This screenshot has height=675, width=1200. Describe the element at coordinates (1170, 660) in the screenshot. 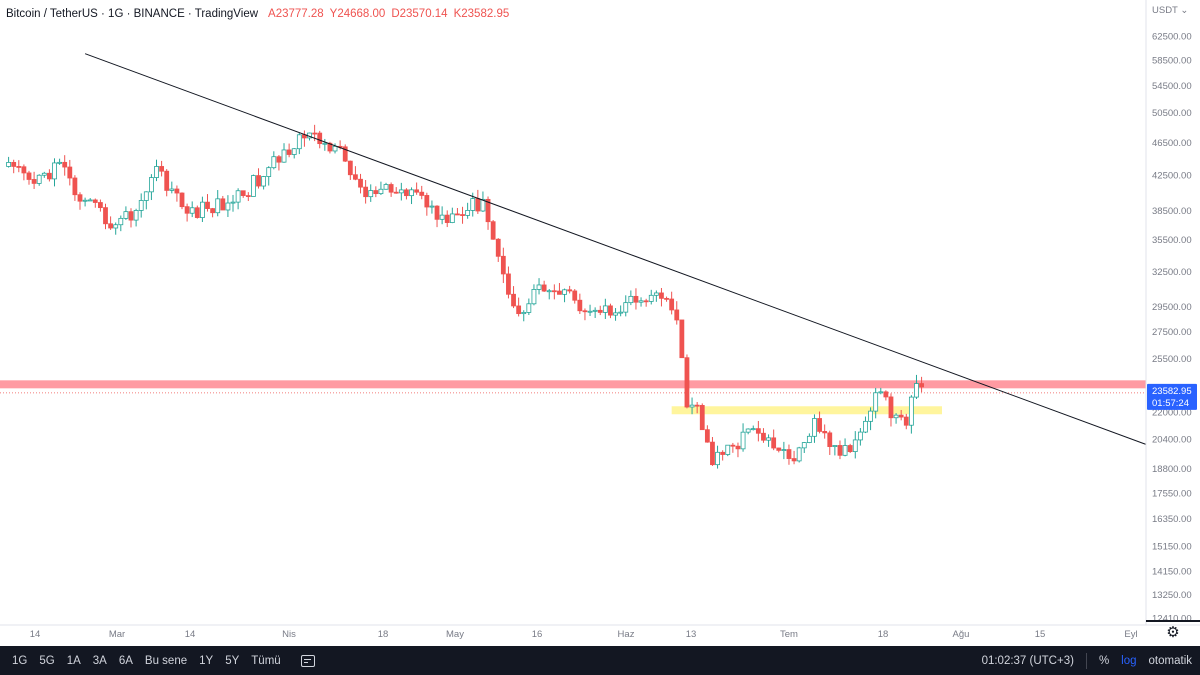

I see `auto-toggle: otomatik` at that location.